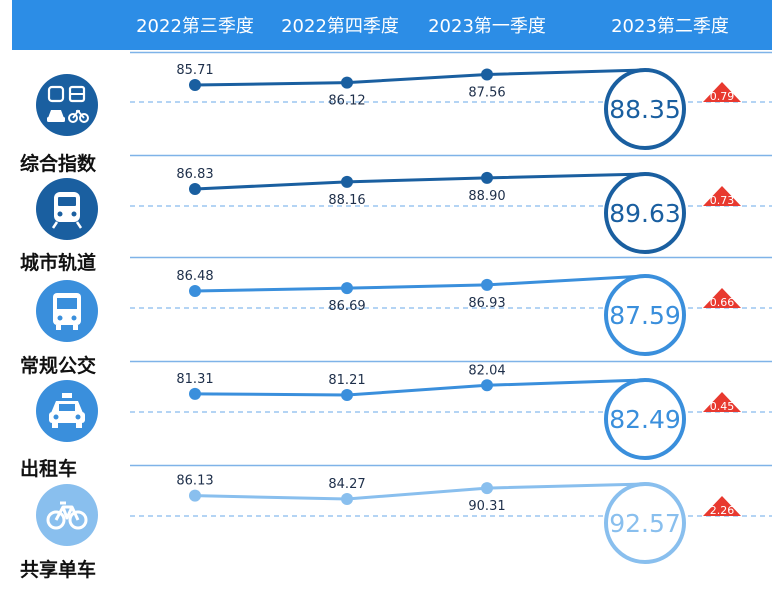  I want to click on latest-value-label: 82.49, so click(645, 419).